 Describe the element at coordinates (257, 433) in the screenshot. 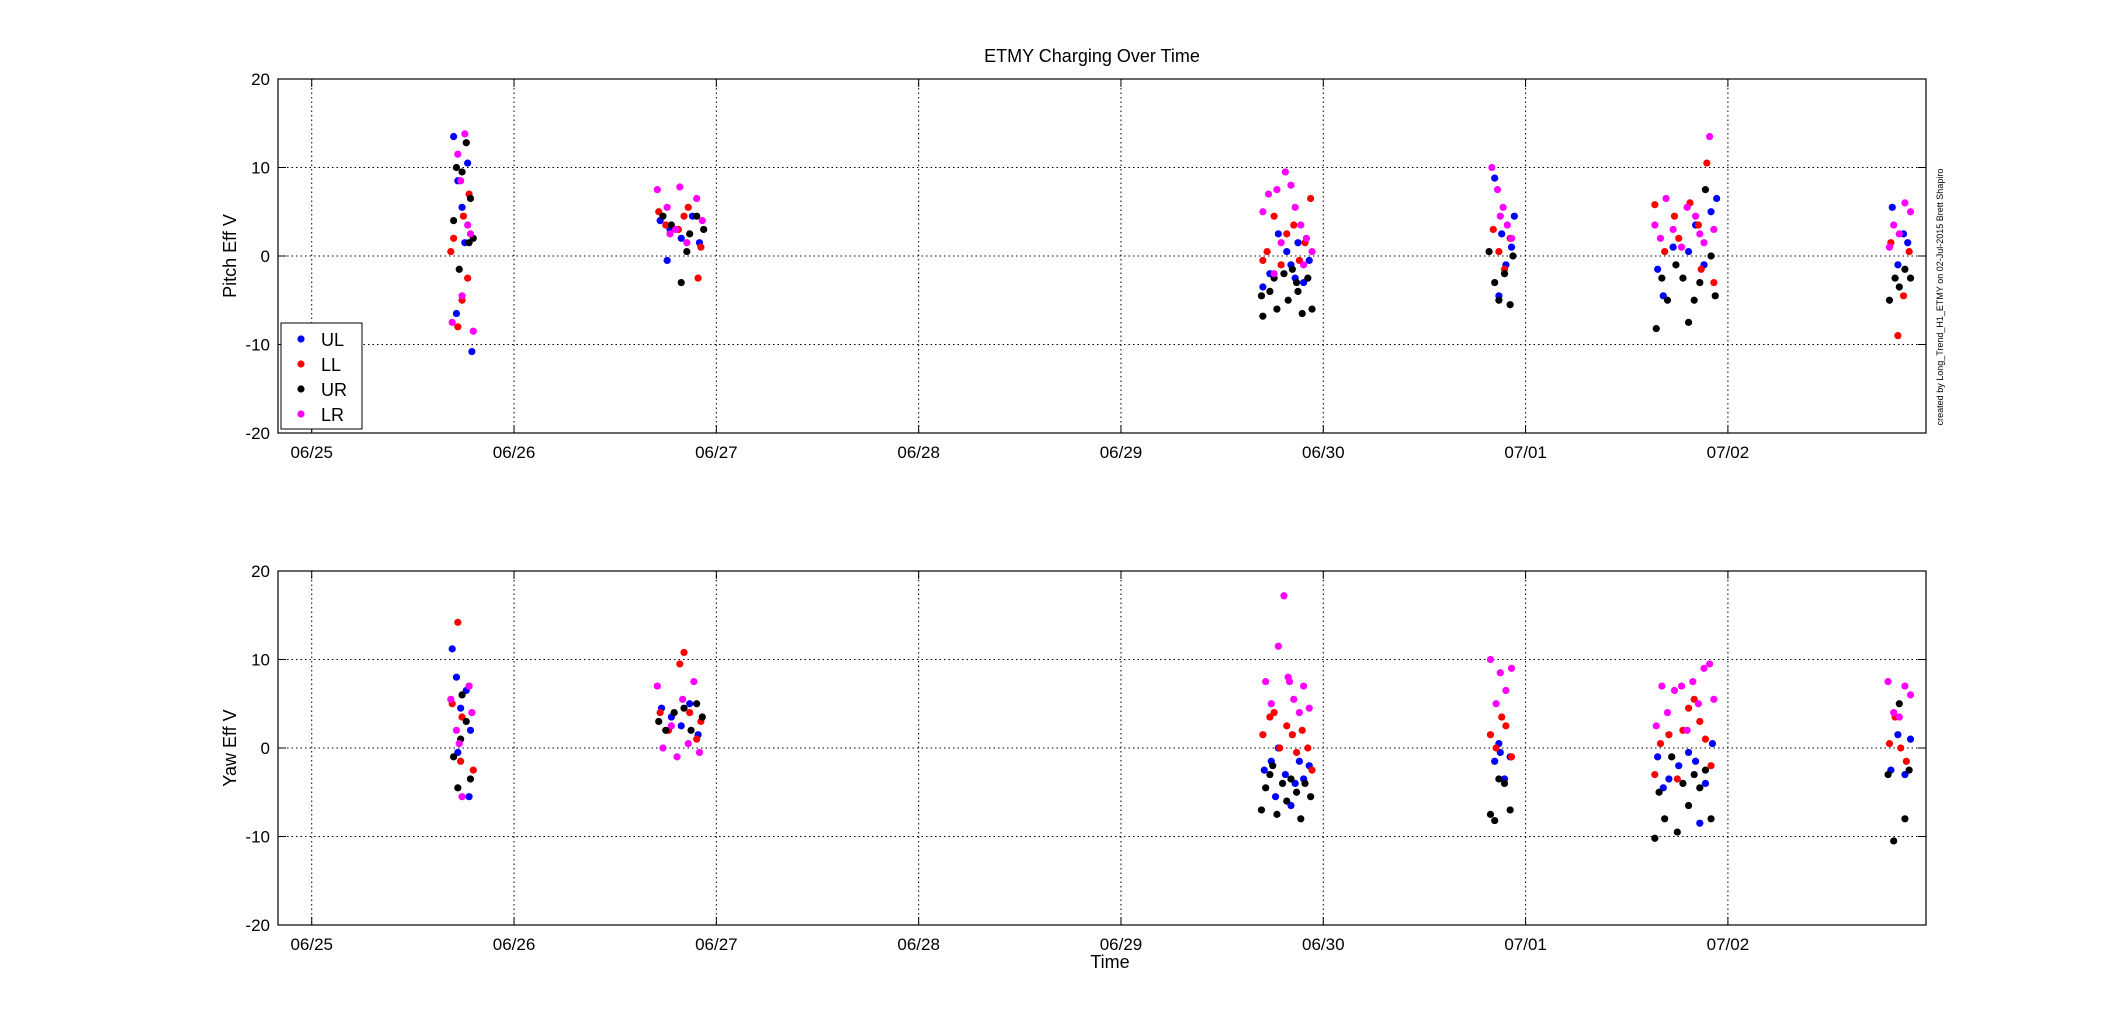

I see `panel-1-y-tick-label: -20` at that location.